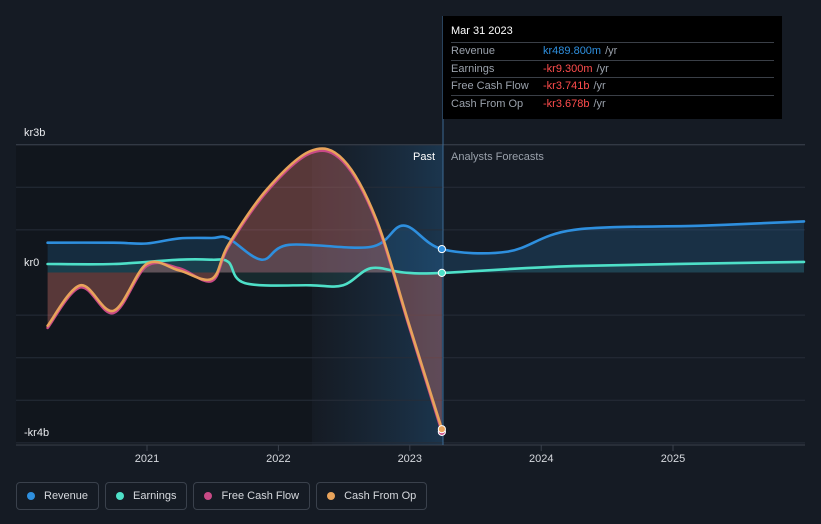 This screenshot has width=821, height=524. I want to click on earnings-point, so click(441, 272).